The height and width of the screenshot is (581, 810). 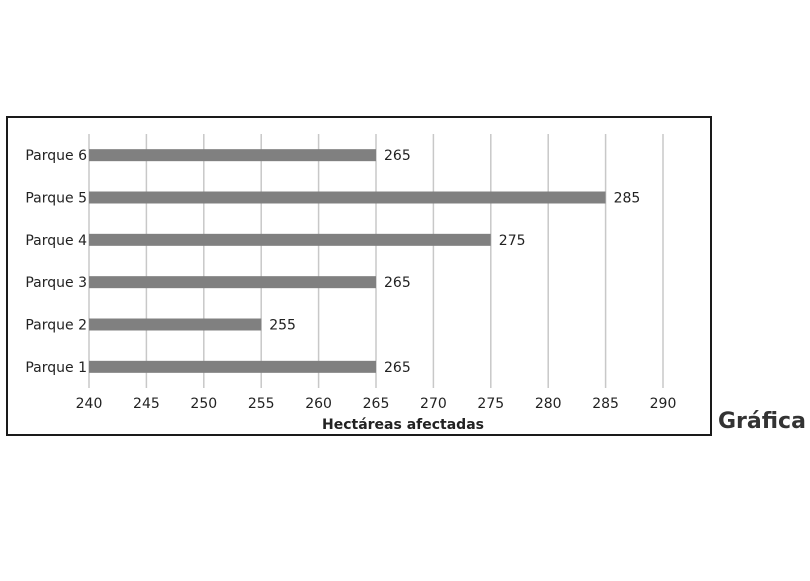 What do you see at coordinates (203, 404) in the screenshot?
I see `x-tick-label: 250` at bounding box center [203, 404].